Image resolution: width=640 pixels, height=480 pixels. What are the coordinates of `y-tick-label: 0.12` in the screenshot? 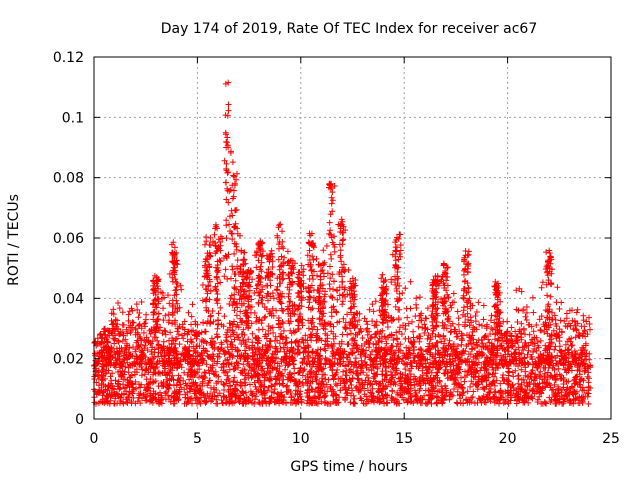 It's located at (68, 58).